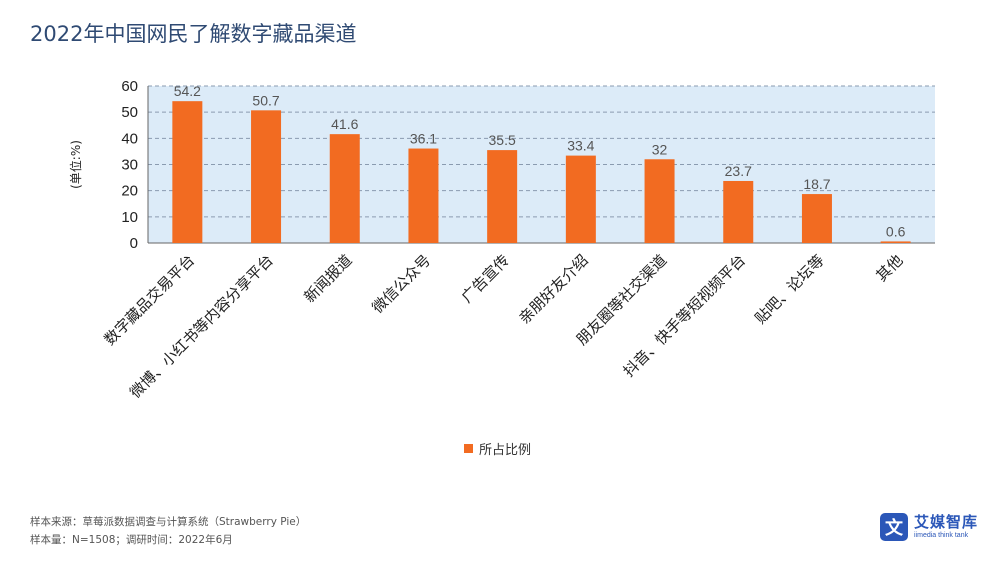  What do you see at coordinates (129, 138) in the screenshot?
I see `y-tick-label: 40` at bounding box center [129, 138].